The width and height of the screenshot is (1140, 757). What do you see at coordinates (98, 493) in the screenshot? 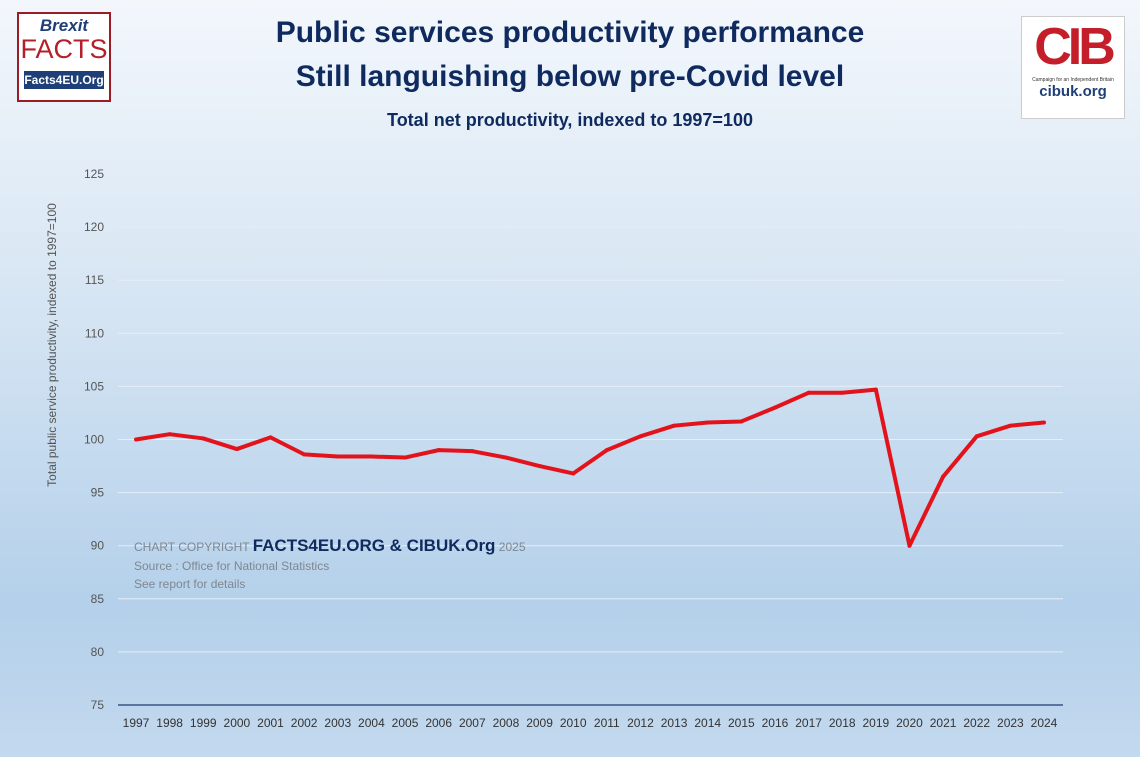
I see `y-tick-label: 95` at bounding box center [98, 493].